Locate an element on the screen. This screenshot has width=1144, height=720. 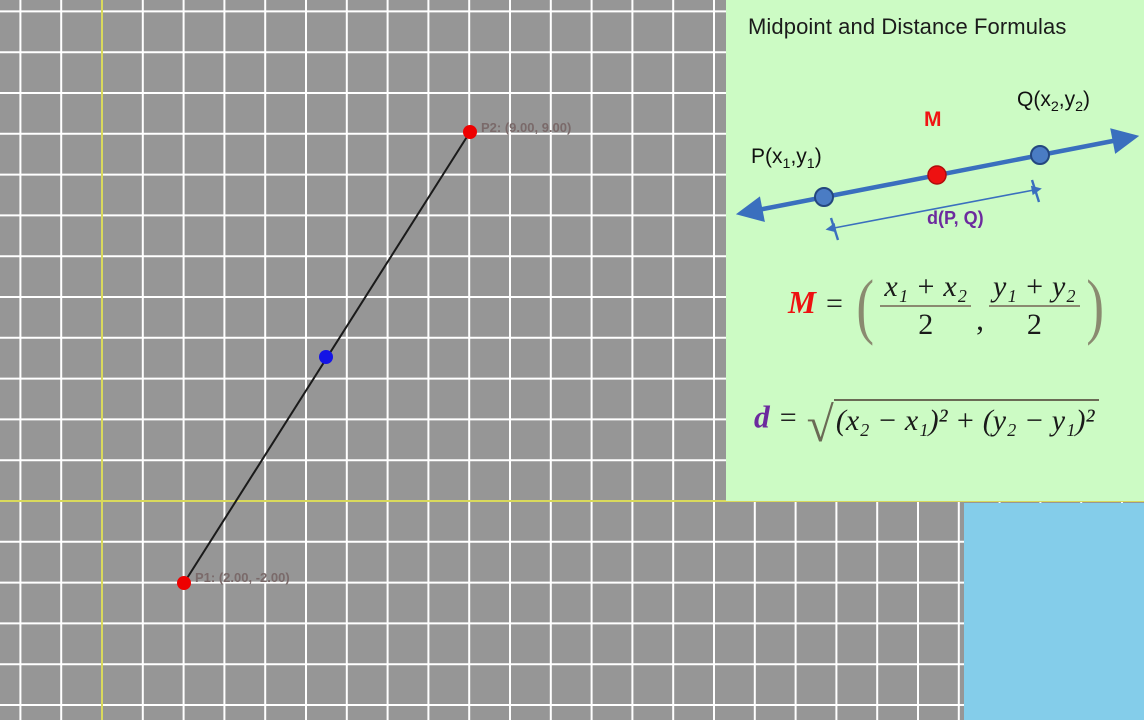
diagram-svg is located at coordinates (937, 184).